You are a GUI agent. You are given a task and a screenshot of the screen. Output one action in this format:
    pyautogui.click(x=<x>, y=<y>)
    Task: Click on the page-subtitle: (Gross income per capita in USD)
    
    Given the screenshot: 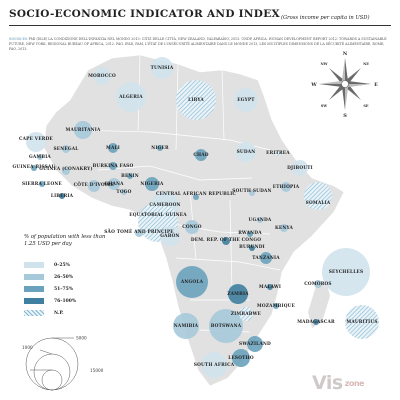 What is the action you would take?
    pyautogui.click(x=325, y=18)
    